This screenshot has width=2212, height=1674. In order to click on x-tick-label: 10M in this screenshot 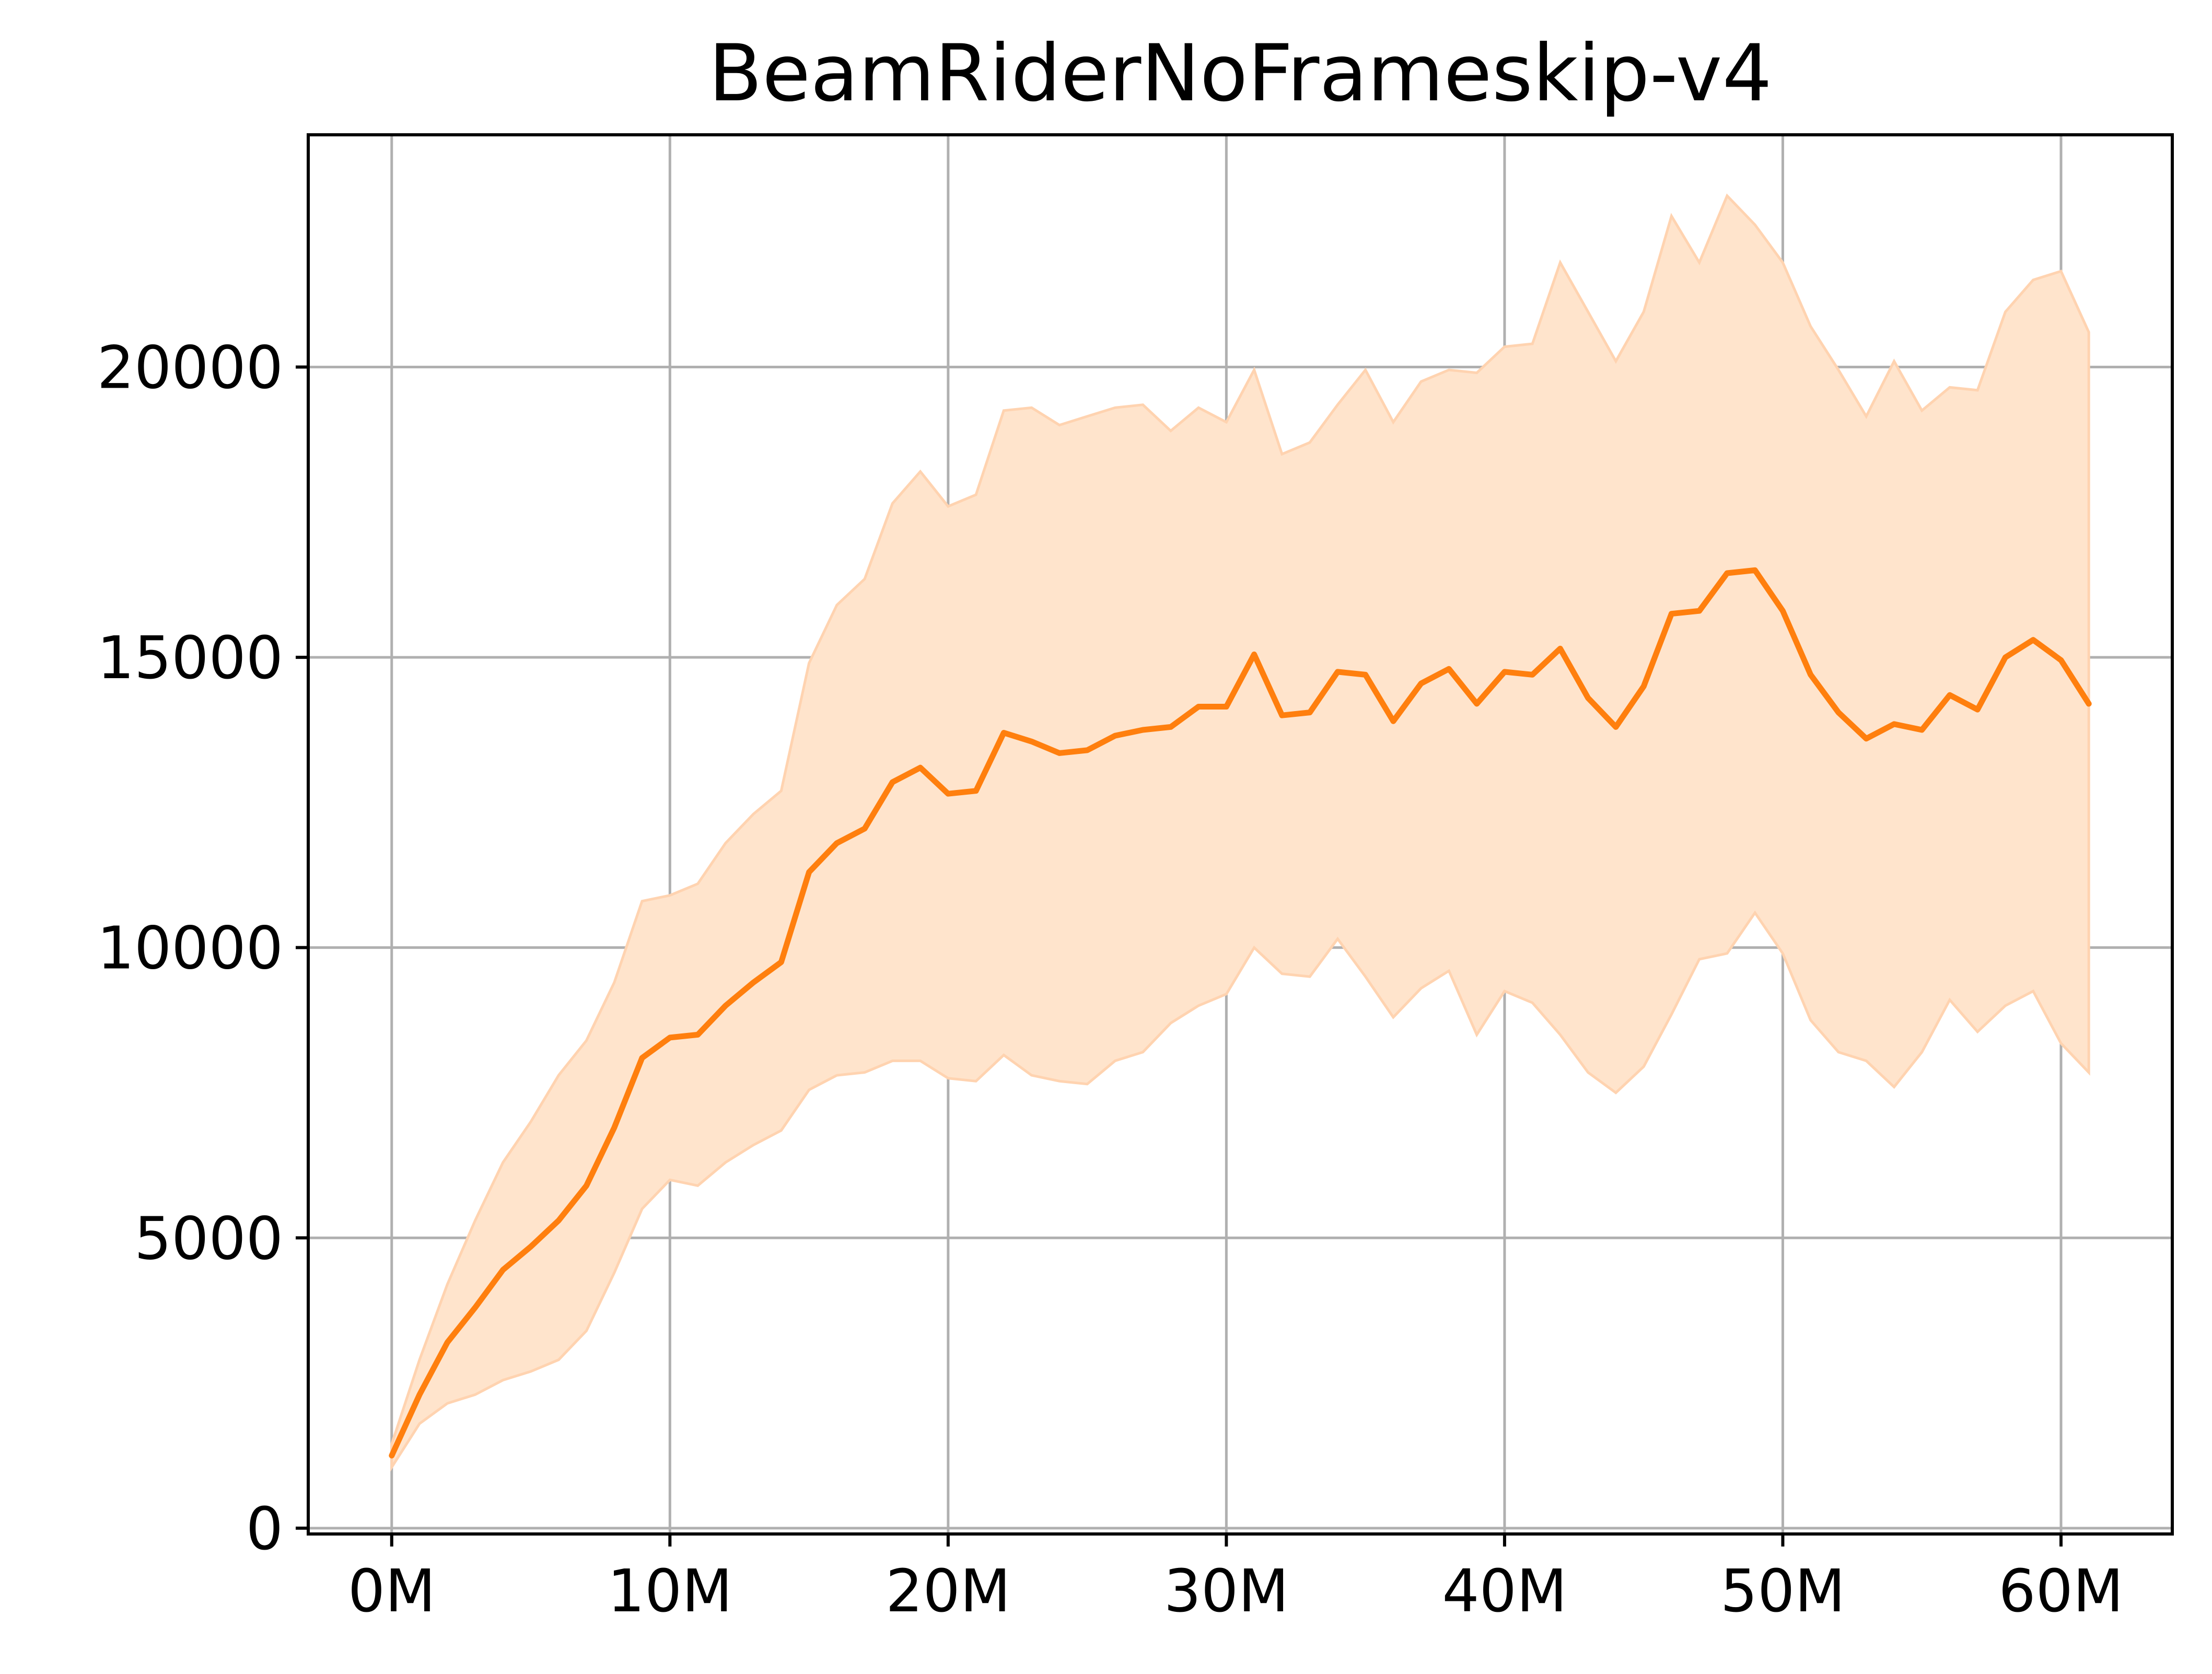, I will do `click(670, 1591)`.